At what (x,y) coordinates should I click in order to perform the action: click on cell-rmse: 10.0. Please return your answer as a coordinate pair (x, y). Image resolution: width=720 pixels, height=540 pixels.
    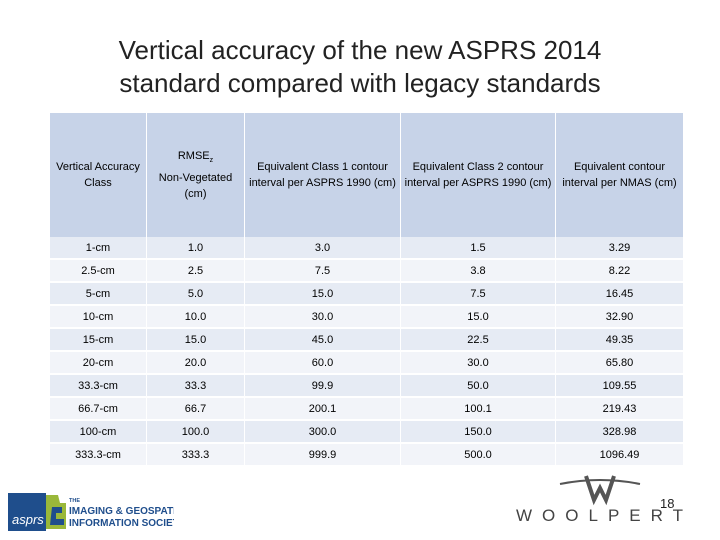
    Looking at the image, I should click on (196, 317).